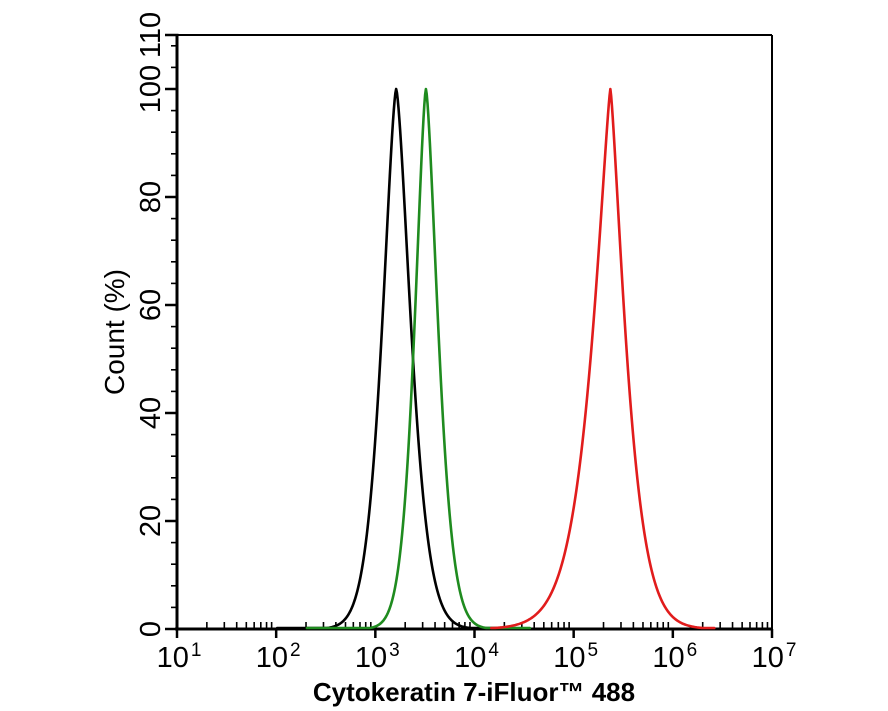  What do you see at coordinates (774, 657) in the screenshot?
I see `x-tick-label: 10 7` at bounding box center [774, 657].